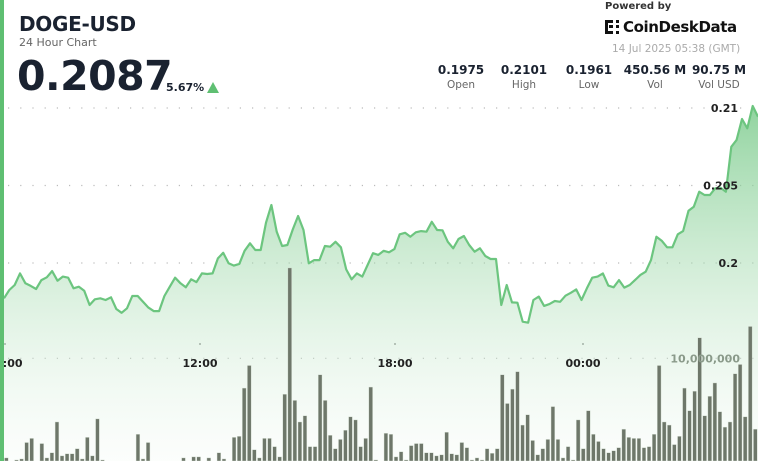 This screenshot has width=758, height=461. What do you see at coordinates (719, 70) in the screenshot?
I see `stat-value: 90.75 M` at bounding box center [719, 70].